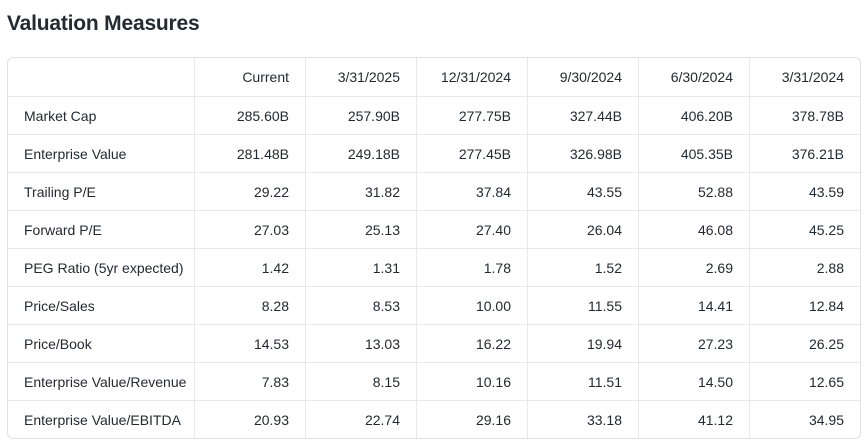 This screenshot has height=442, width=867. I want to click on row-label: Forward P/E, so click(101, 229).